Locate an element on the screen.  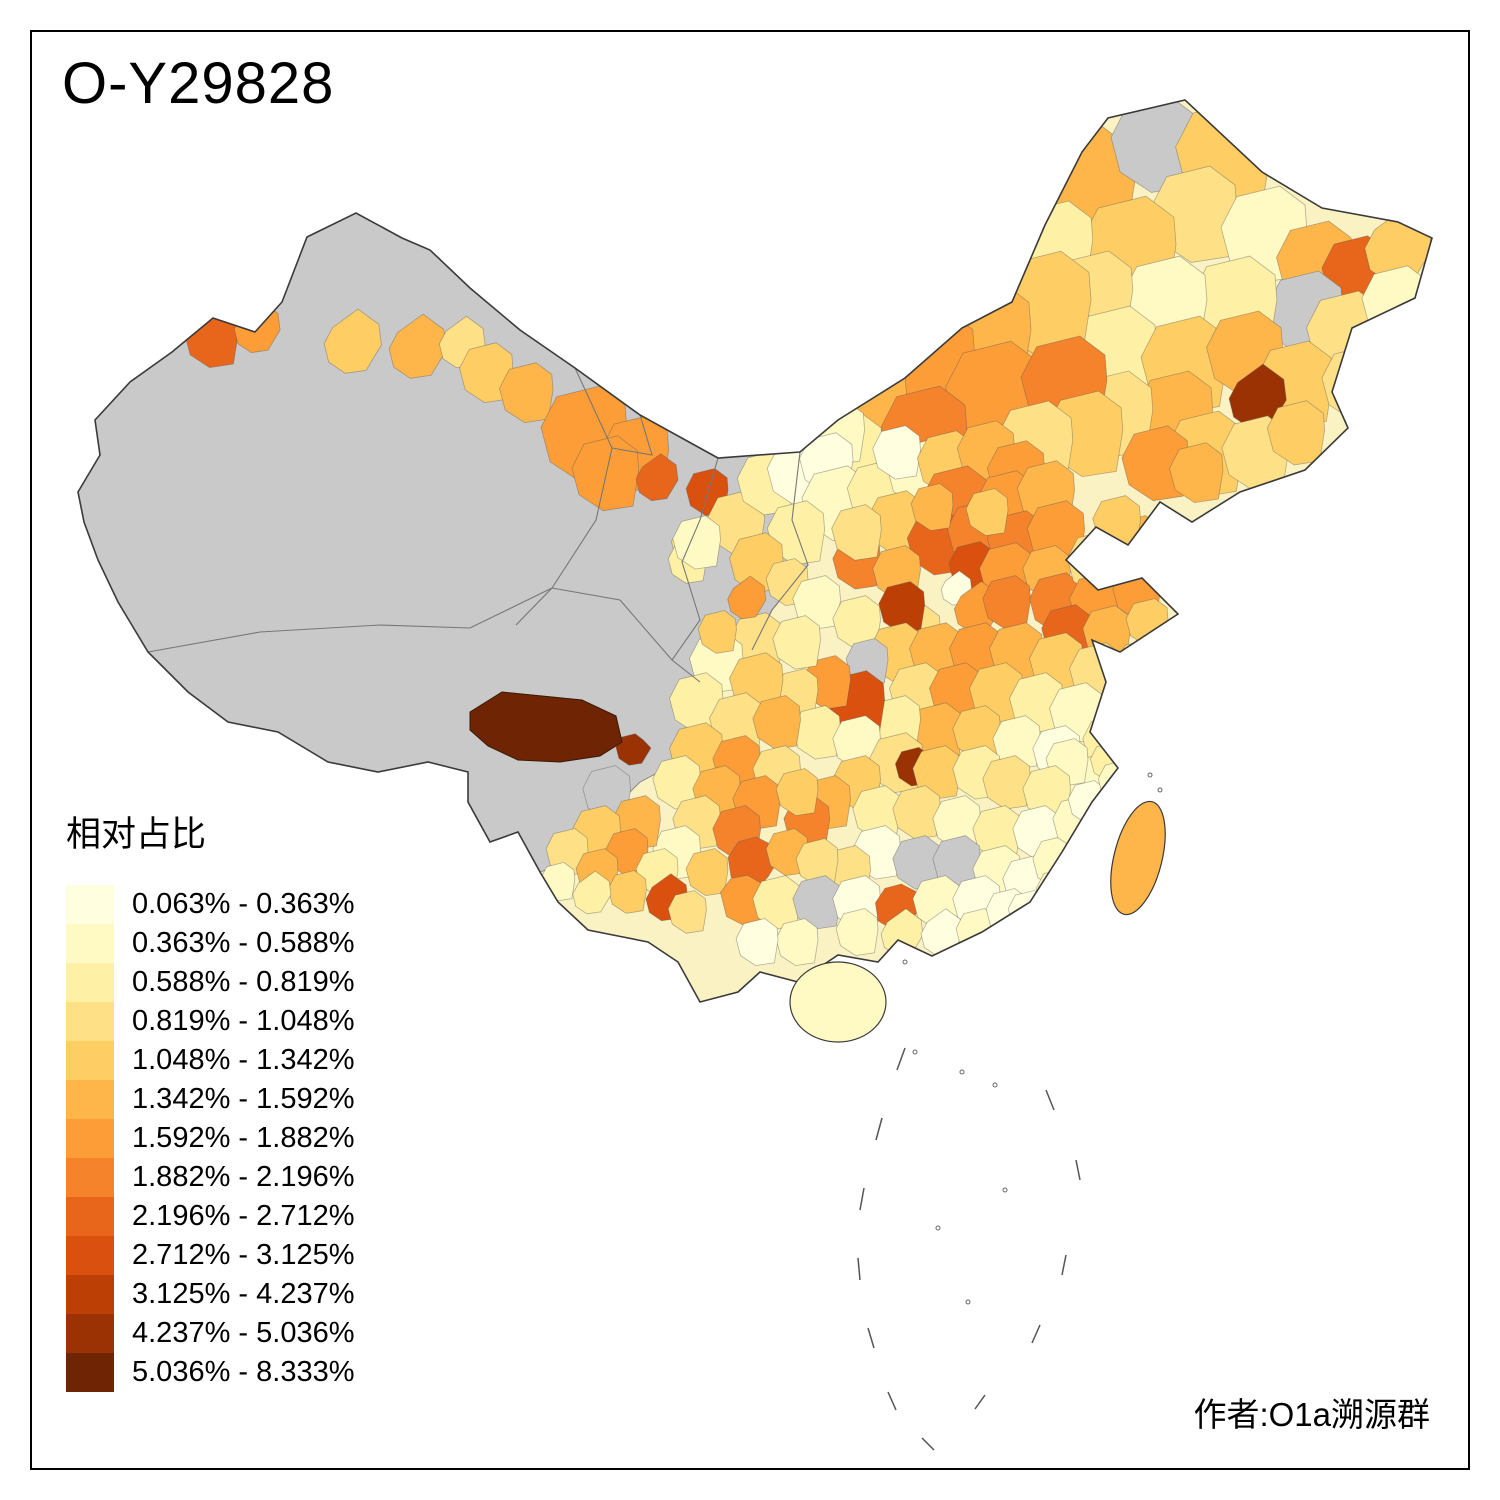
legend-item: 0.819% - 1.048% is located at coordinates (210, 1021).